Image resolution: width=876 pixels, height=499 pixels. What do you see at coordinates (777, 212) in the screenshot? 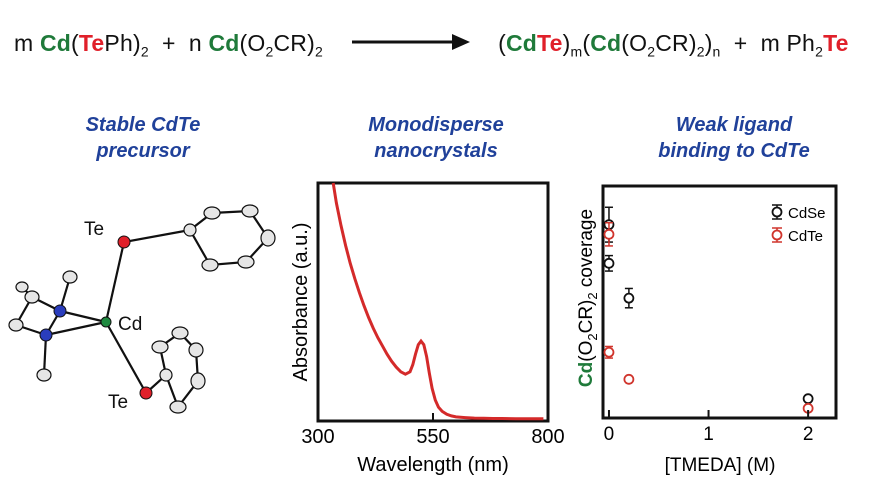
I see `legend-marker-cdse` at bounding box center [777, 212].